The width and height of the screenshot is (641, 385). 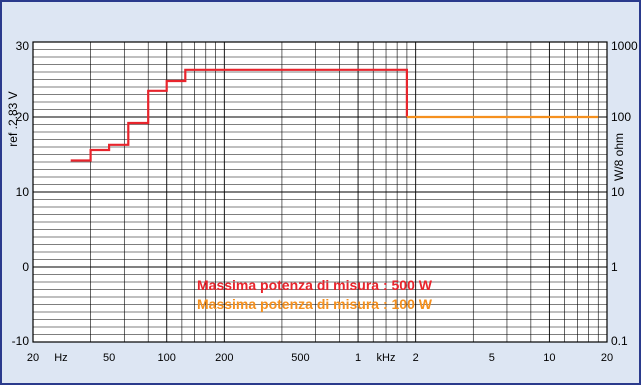 What do you see at coordinates (167, 358) in the screenshot?
I see `x-tick-label: 100` at bounding box center [167, 358].